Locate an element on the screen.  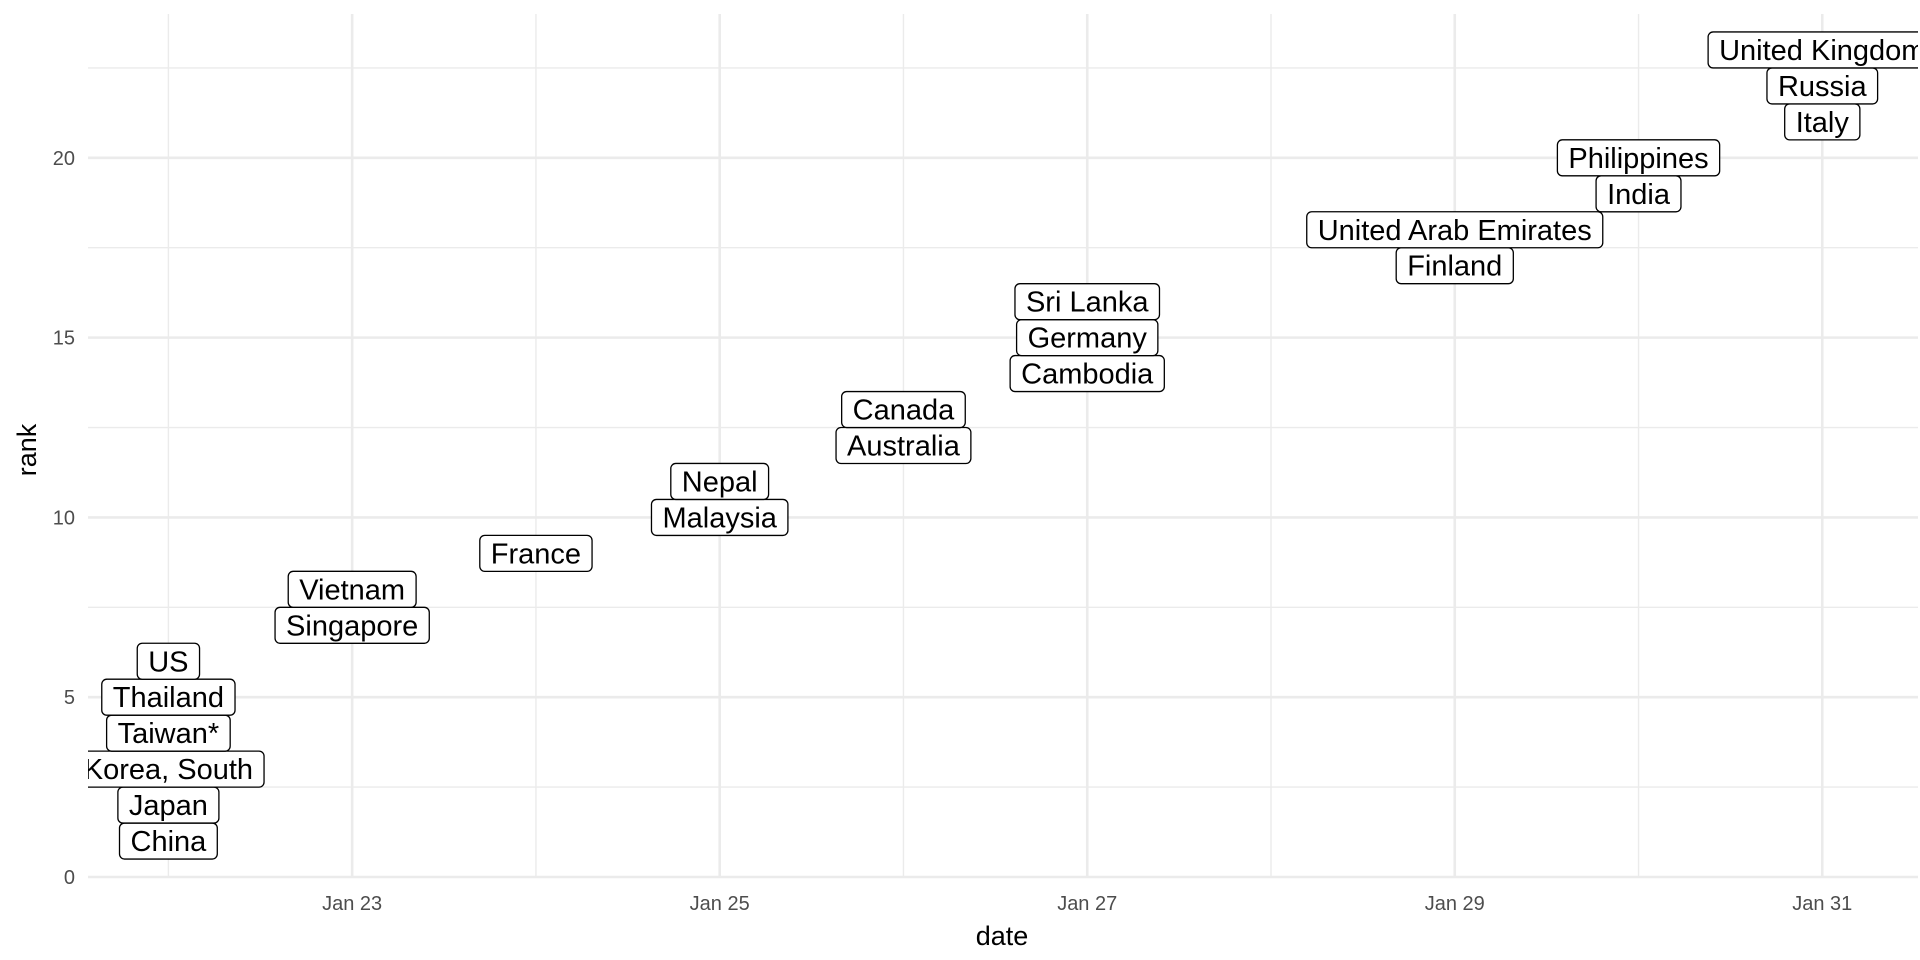
country-label: Malaysia is located at coordinates (719, 517).